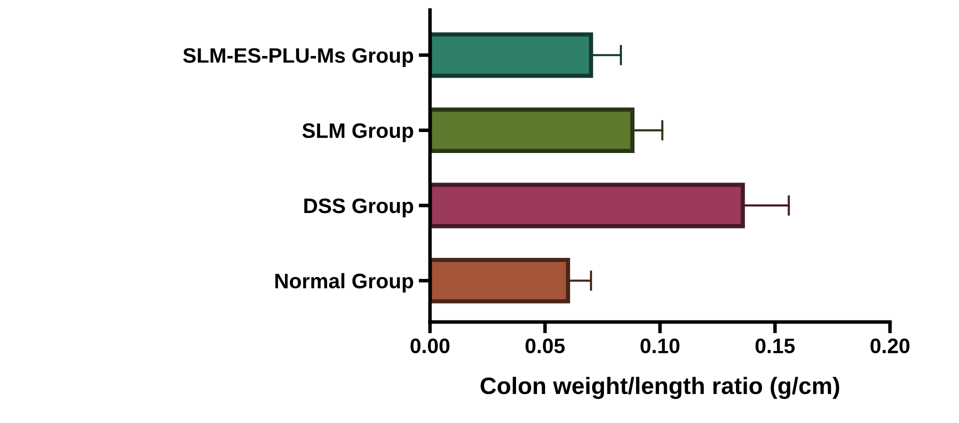 The width and height of the screenshot is (959, 423). Describe the element at coordinates (358, 132) in the screenshot. I see `y-tick-label: SLM Group` at that location.